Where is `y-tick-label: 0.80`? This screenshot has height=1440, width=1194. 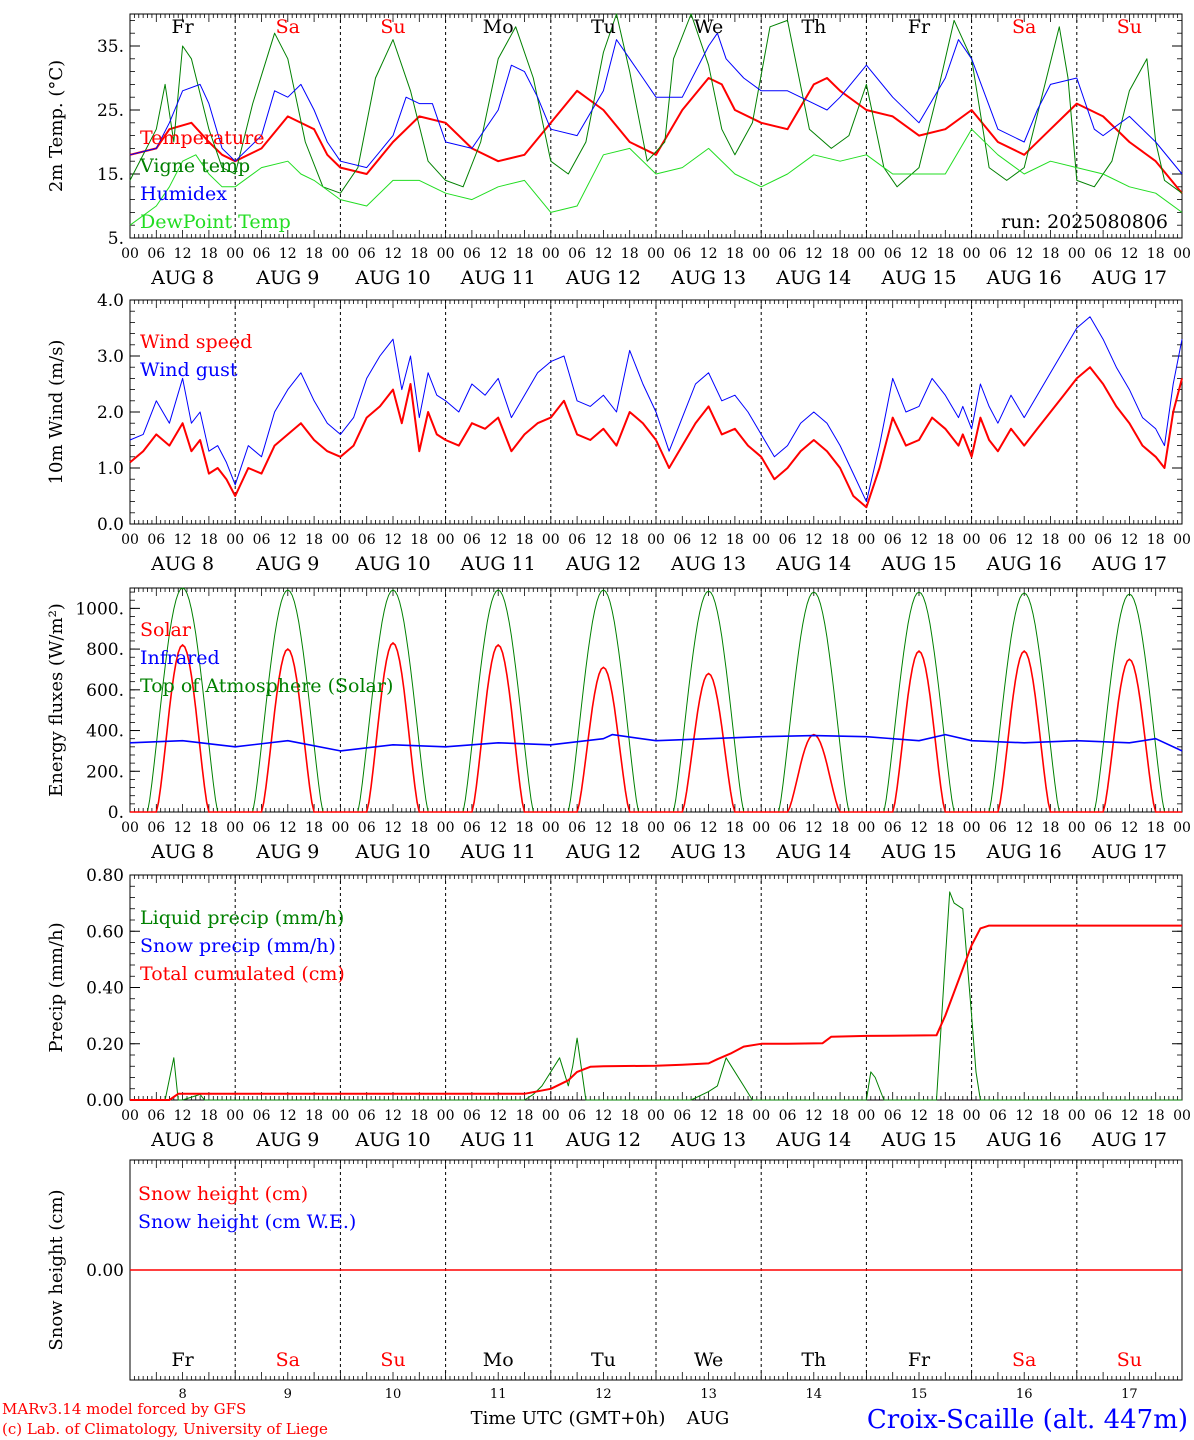
y-tick-label: 0.80 is located at coordinates (105, 876).